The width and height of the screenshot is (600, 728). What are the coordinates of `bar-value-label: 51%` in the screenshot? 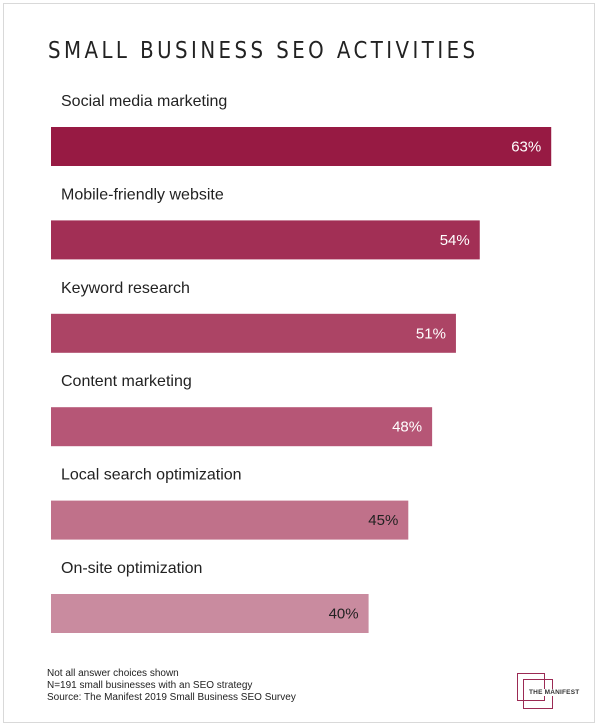 It's located at (431, 333).